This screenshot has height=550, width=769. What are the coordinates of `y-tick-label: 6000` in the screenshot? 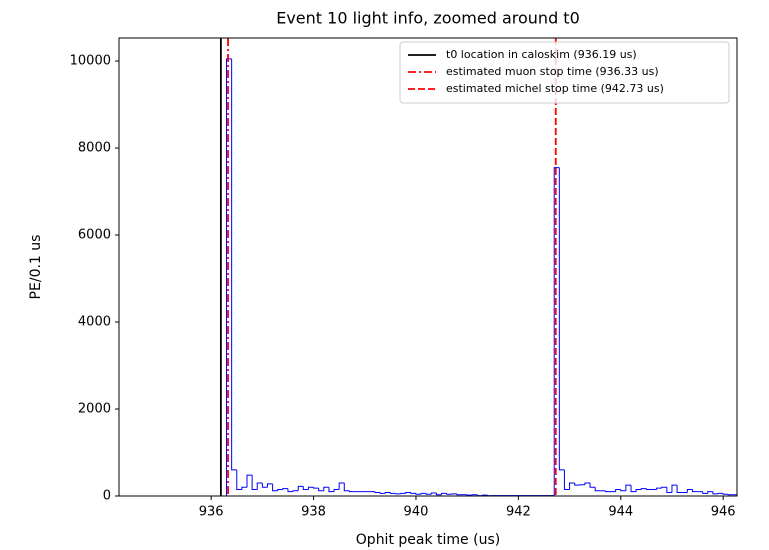 It's located at (94, 235).